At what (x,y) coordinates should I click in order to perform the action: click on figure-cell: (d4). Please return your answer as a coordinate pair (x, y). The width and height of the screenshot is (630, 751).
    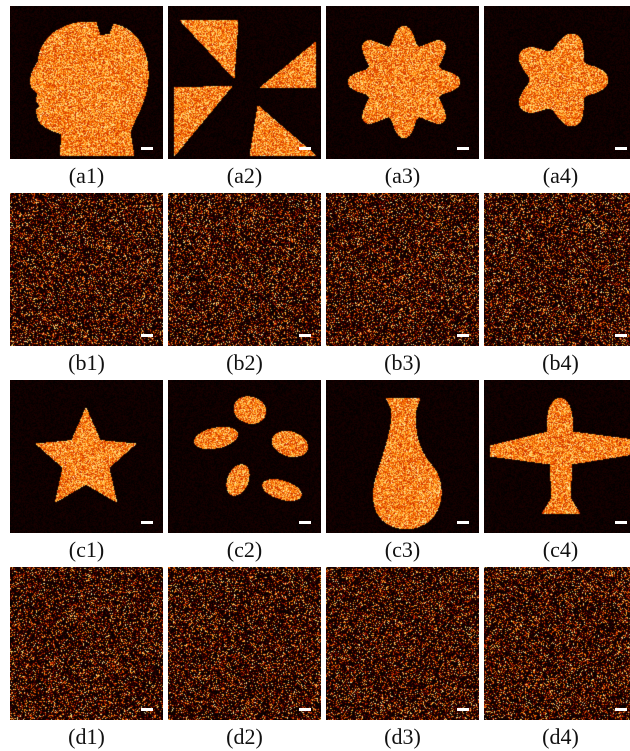
    Looking at the image, I should click on (557, 658).